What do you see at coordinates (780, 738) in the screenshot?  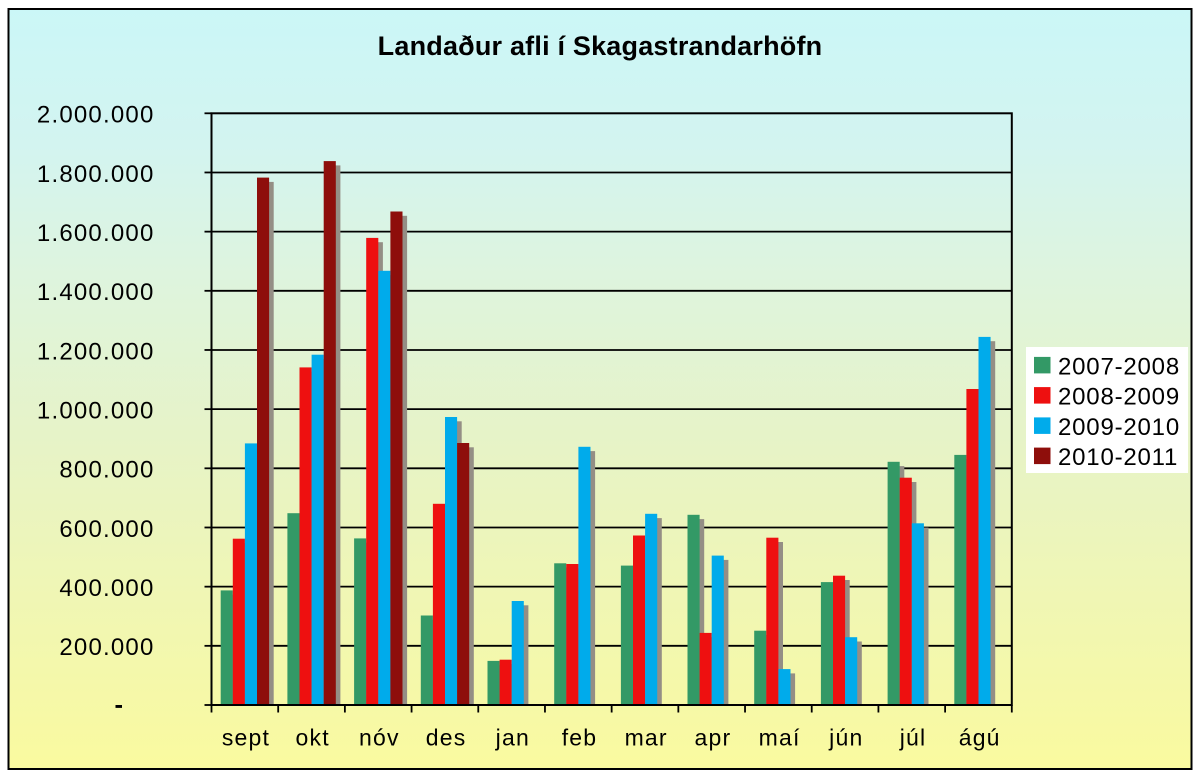 I see `svg-text: maí` at bounding box center [780, 738].